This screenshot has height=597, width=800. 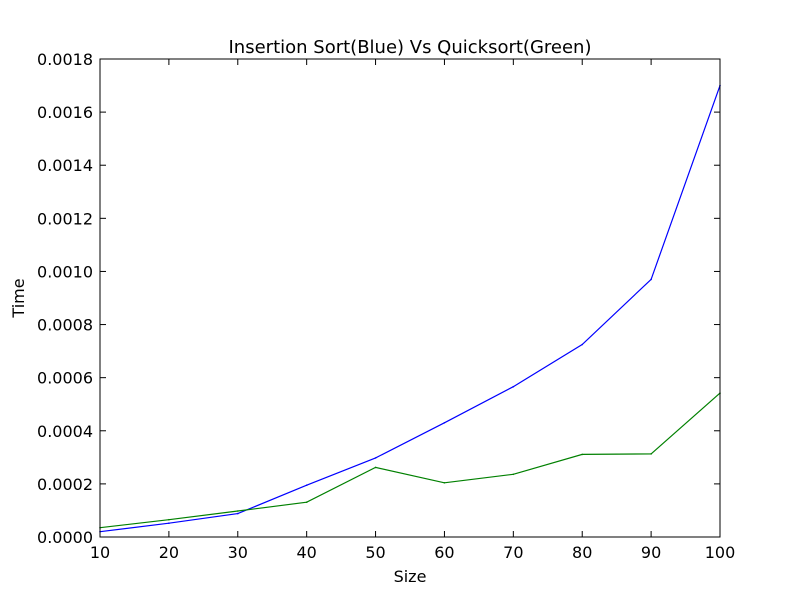 What do you see at coordinates (410, 47) in the screenshot?
I see `chart-title: Insertion Sort(Blue) Vs Quicksort(Green)` at bounding box center [410, 47].